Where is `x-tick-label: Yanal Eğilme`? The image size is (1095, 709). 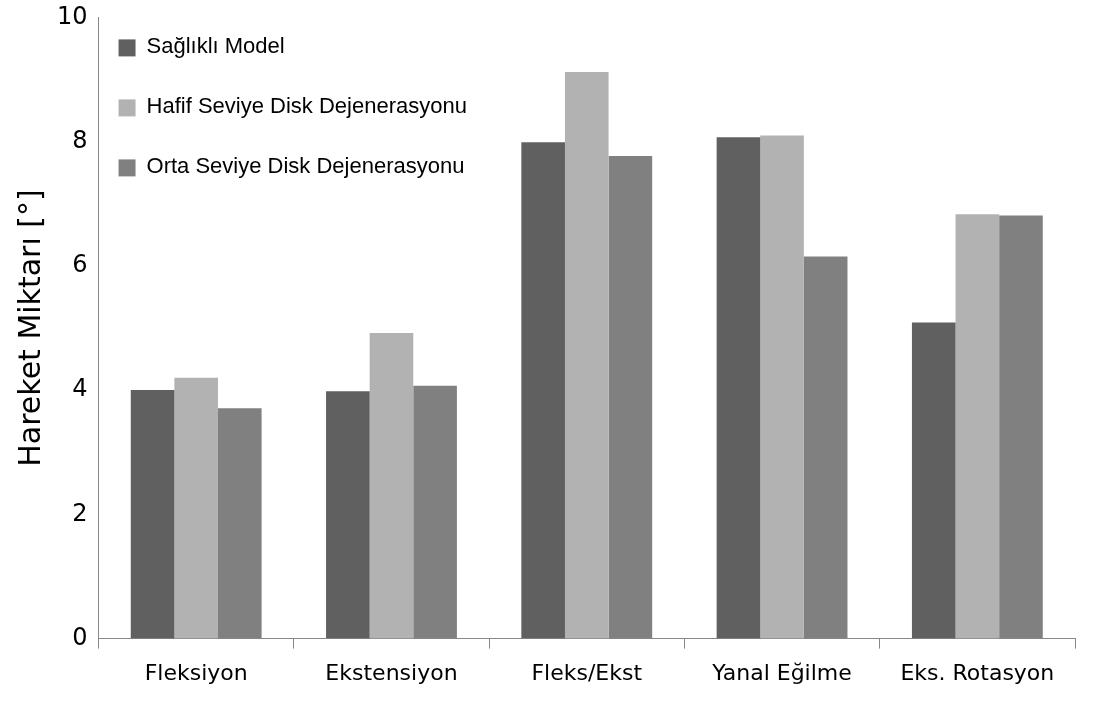
x-tick-label: Yanal Eğilme is located at coordinates (781, 672).